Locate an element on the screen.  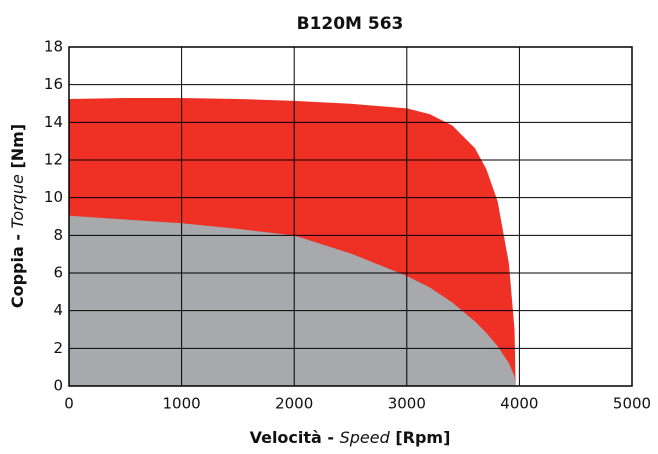
y-tick-label: 2 is located at coordinates (58, 348).